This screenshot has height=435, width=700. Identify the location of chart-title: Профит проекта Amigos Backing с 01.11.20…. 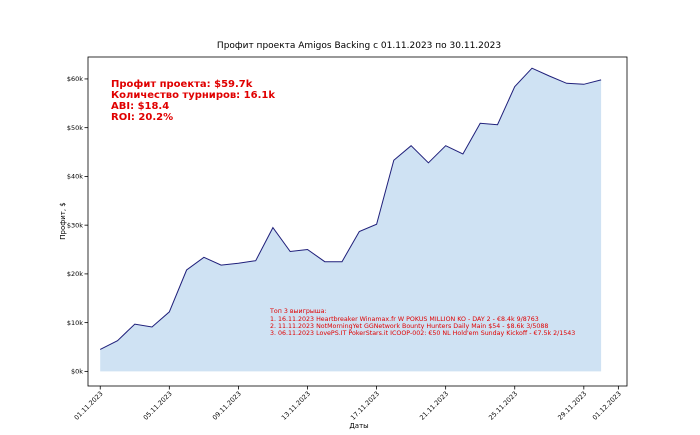
(359, 46).